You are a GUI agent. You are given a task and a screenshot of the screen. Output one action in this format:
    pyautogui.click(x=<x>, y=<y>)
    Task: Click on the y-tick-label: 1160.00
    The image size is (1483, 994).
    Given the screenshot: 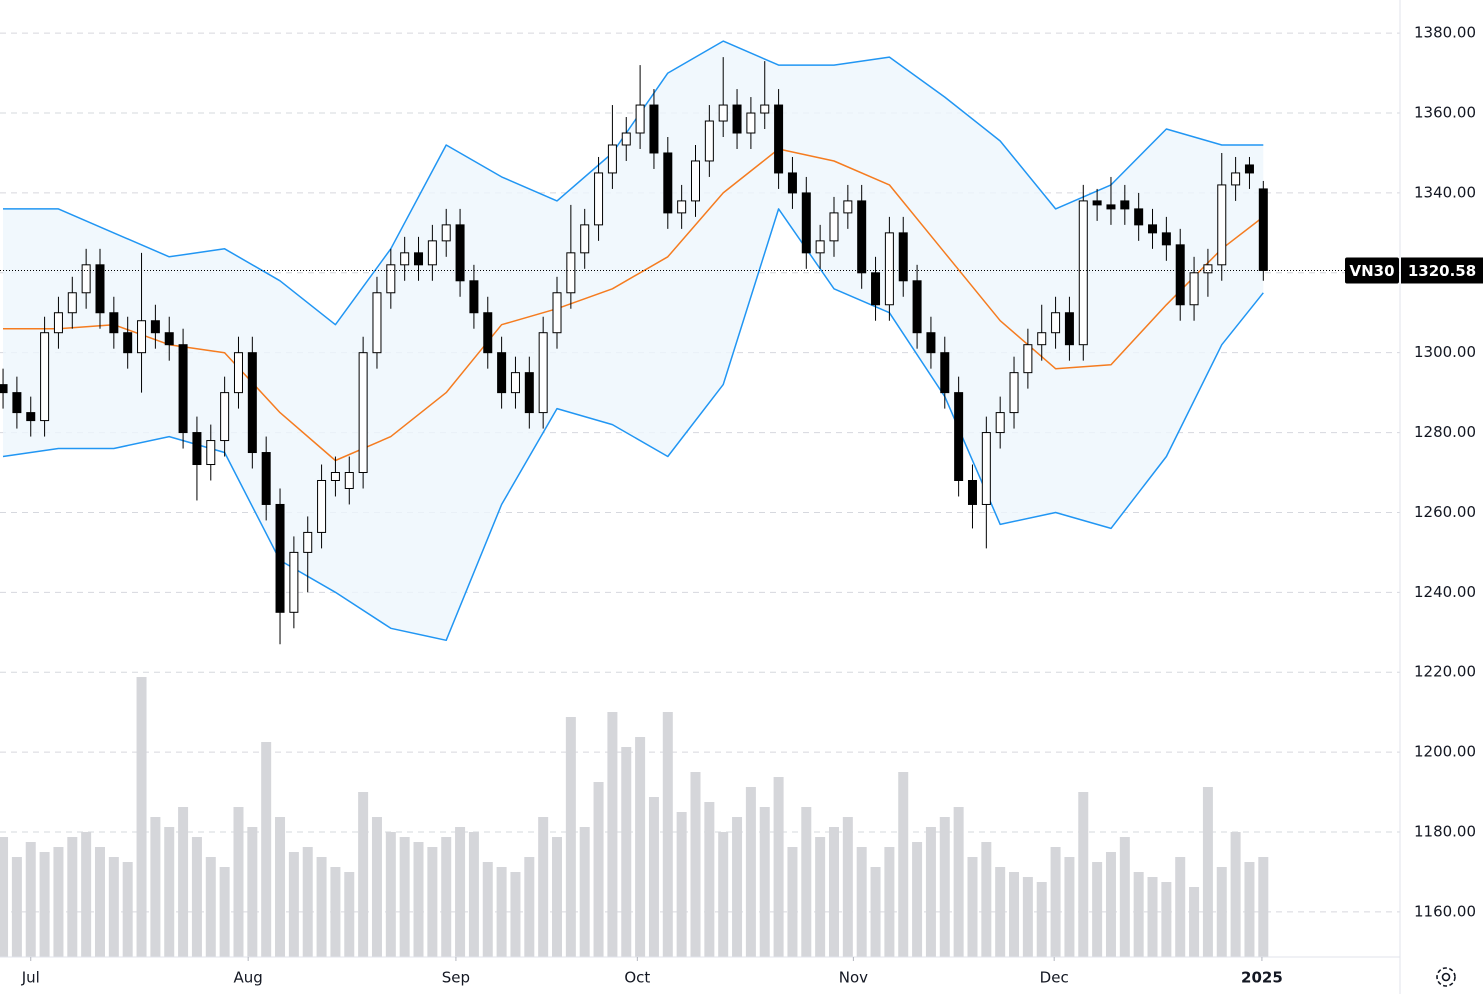 What is the action you would take?
    pyautogui.click(x=1445, y=911)
    